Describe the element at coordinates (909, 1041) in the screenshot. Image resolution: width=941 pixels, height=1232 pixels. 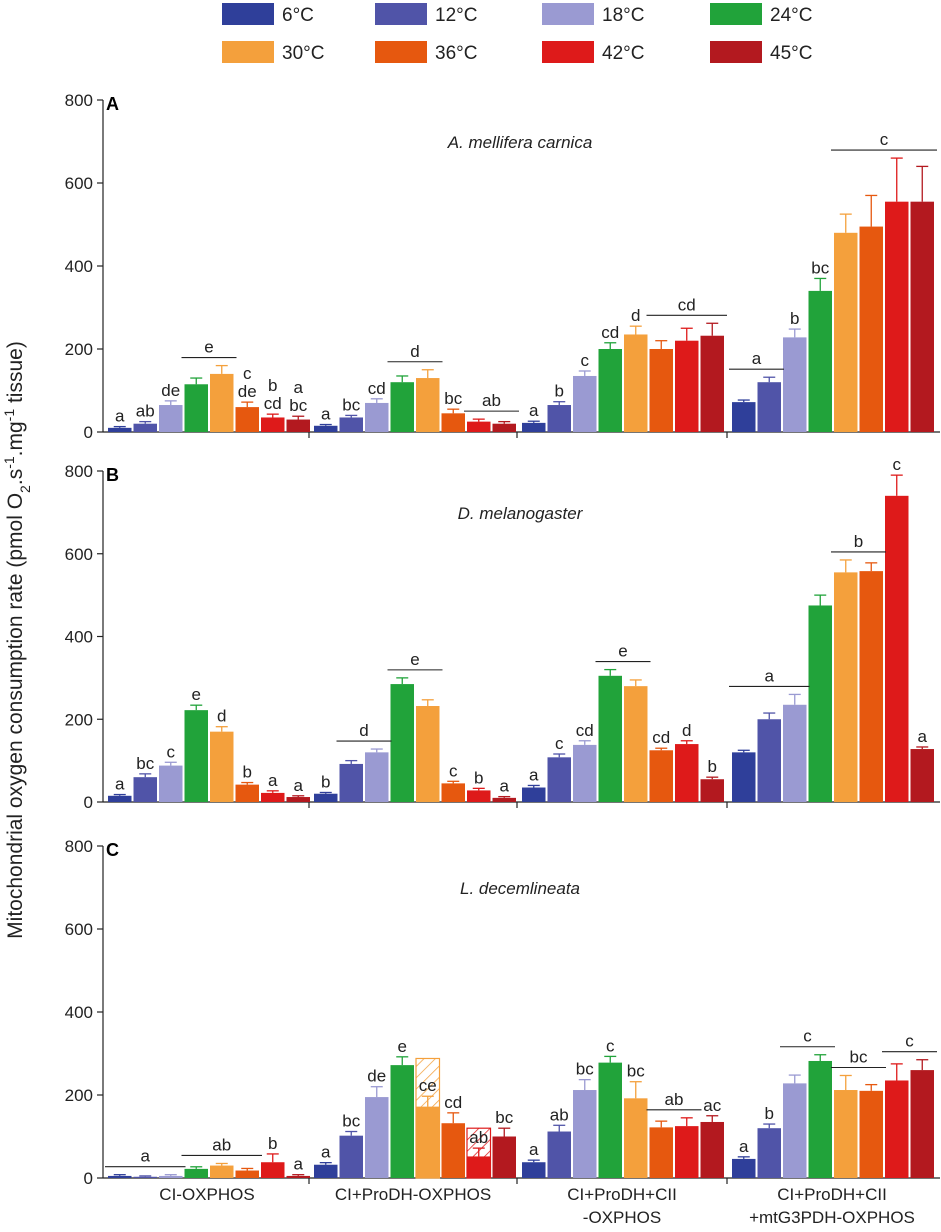
I see `group-letter: c` at that location.